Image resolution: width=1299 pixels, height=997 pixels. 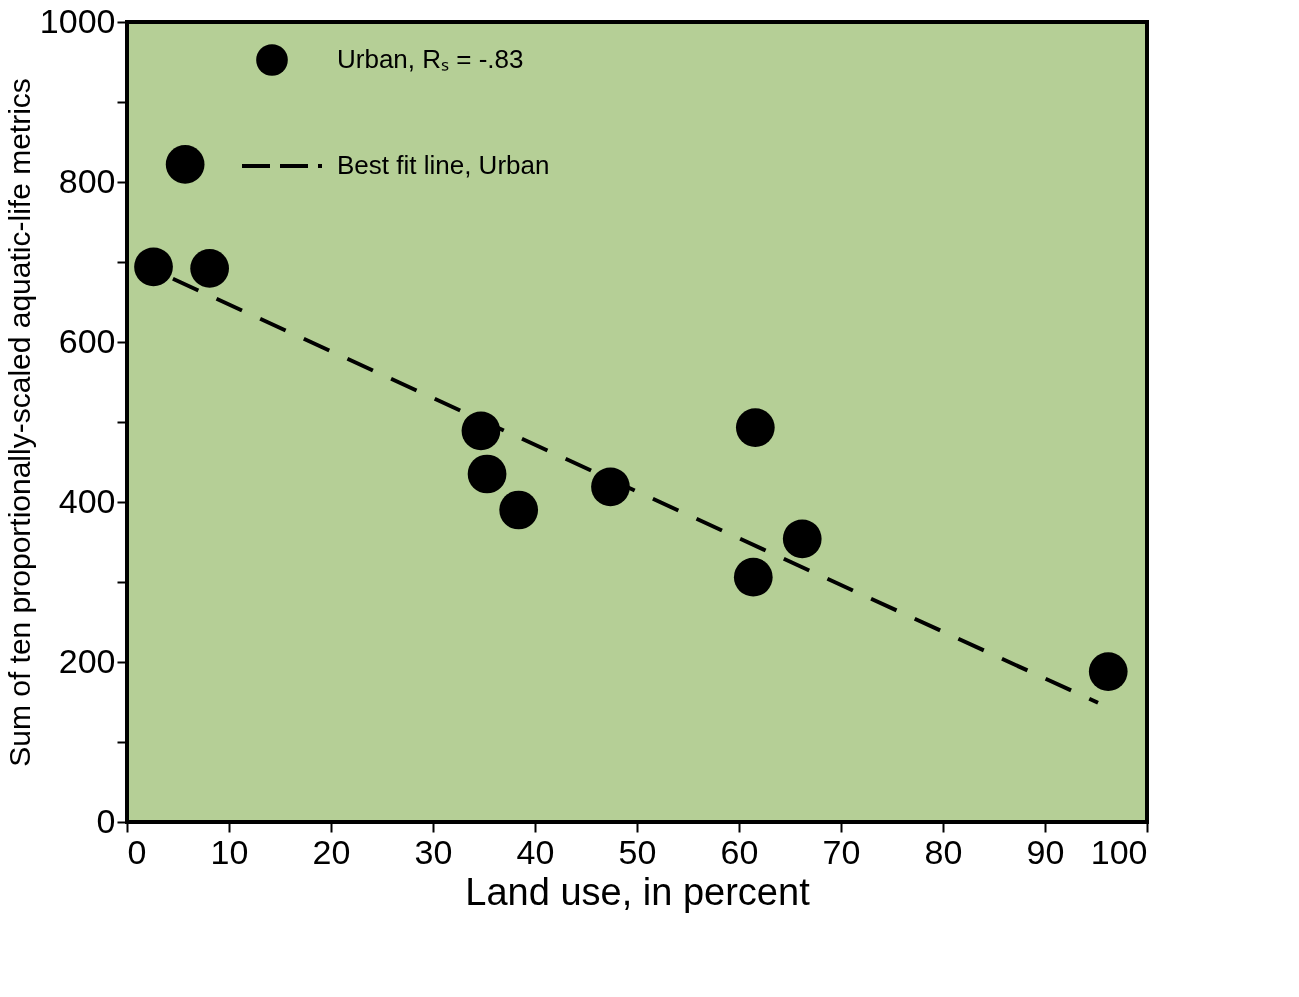 I want to click on x-tick-label: 60, so click(x=739, y=851).